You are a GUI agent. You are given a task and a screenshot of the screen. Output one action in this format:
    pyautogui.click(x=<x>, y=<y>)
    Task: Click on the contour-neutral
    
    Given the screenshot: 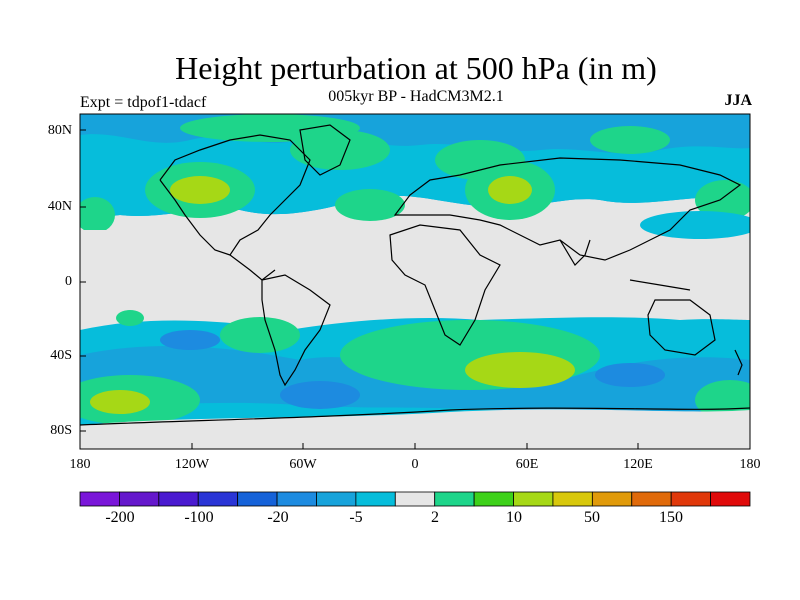 What is the action you would take?
    pyautogui.click(x=415, y=270)
    